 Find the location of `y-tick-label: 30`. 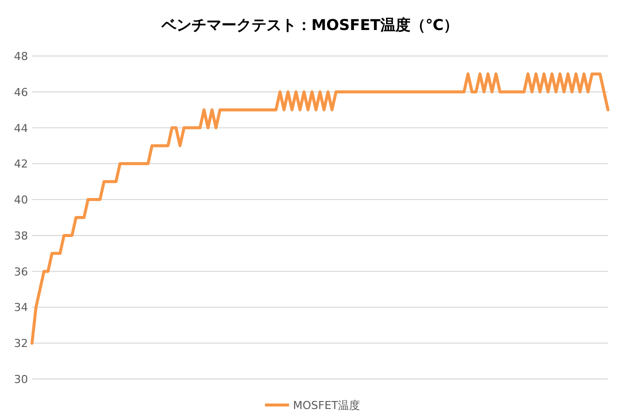

y-tick-label: 30 is located at coordinates (21, 379).